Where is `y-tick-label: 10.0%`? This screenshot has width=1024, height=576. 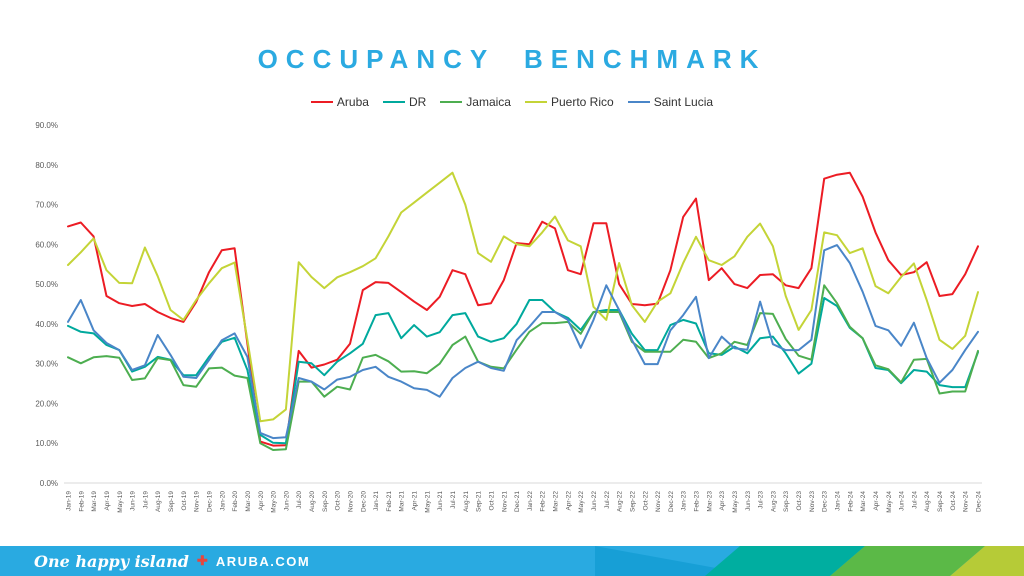
y-tick-label: 10.0% is located at coordinates (46, 443).